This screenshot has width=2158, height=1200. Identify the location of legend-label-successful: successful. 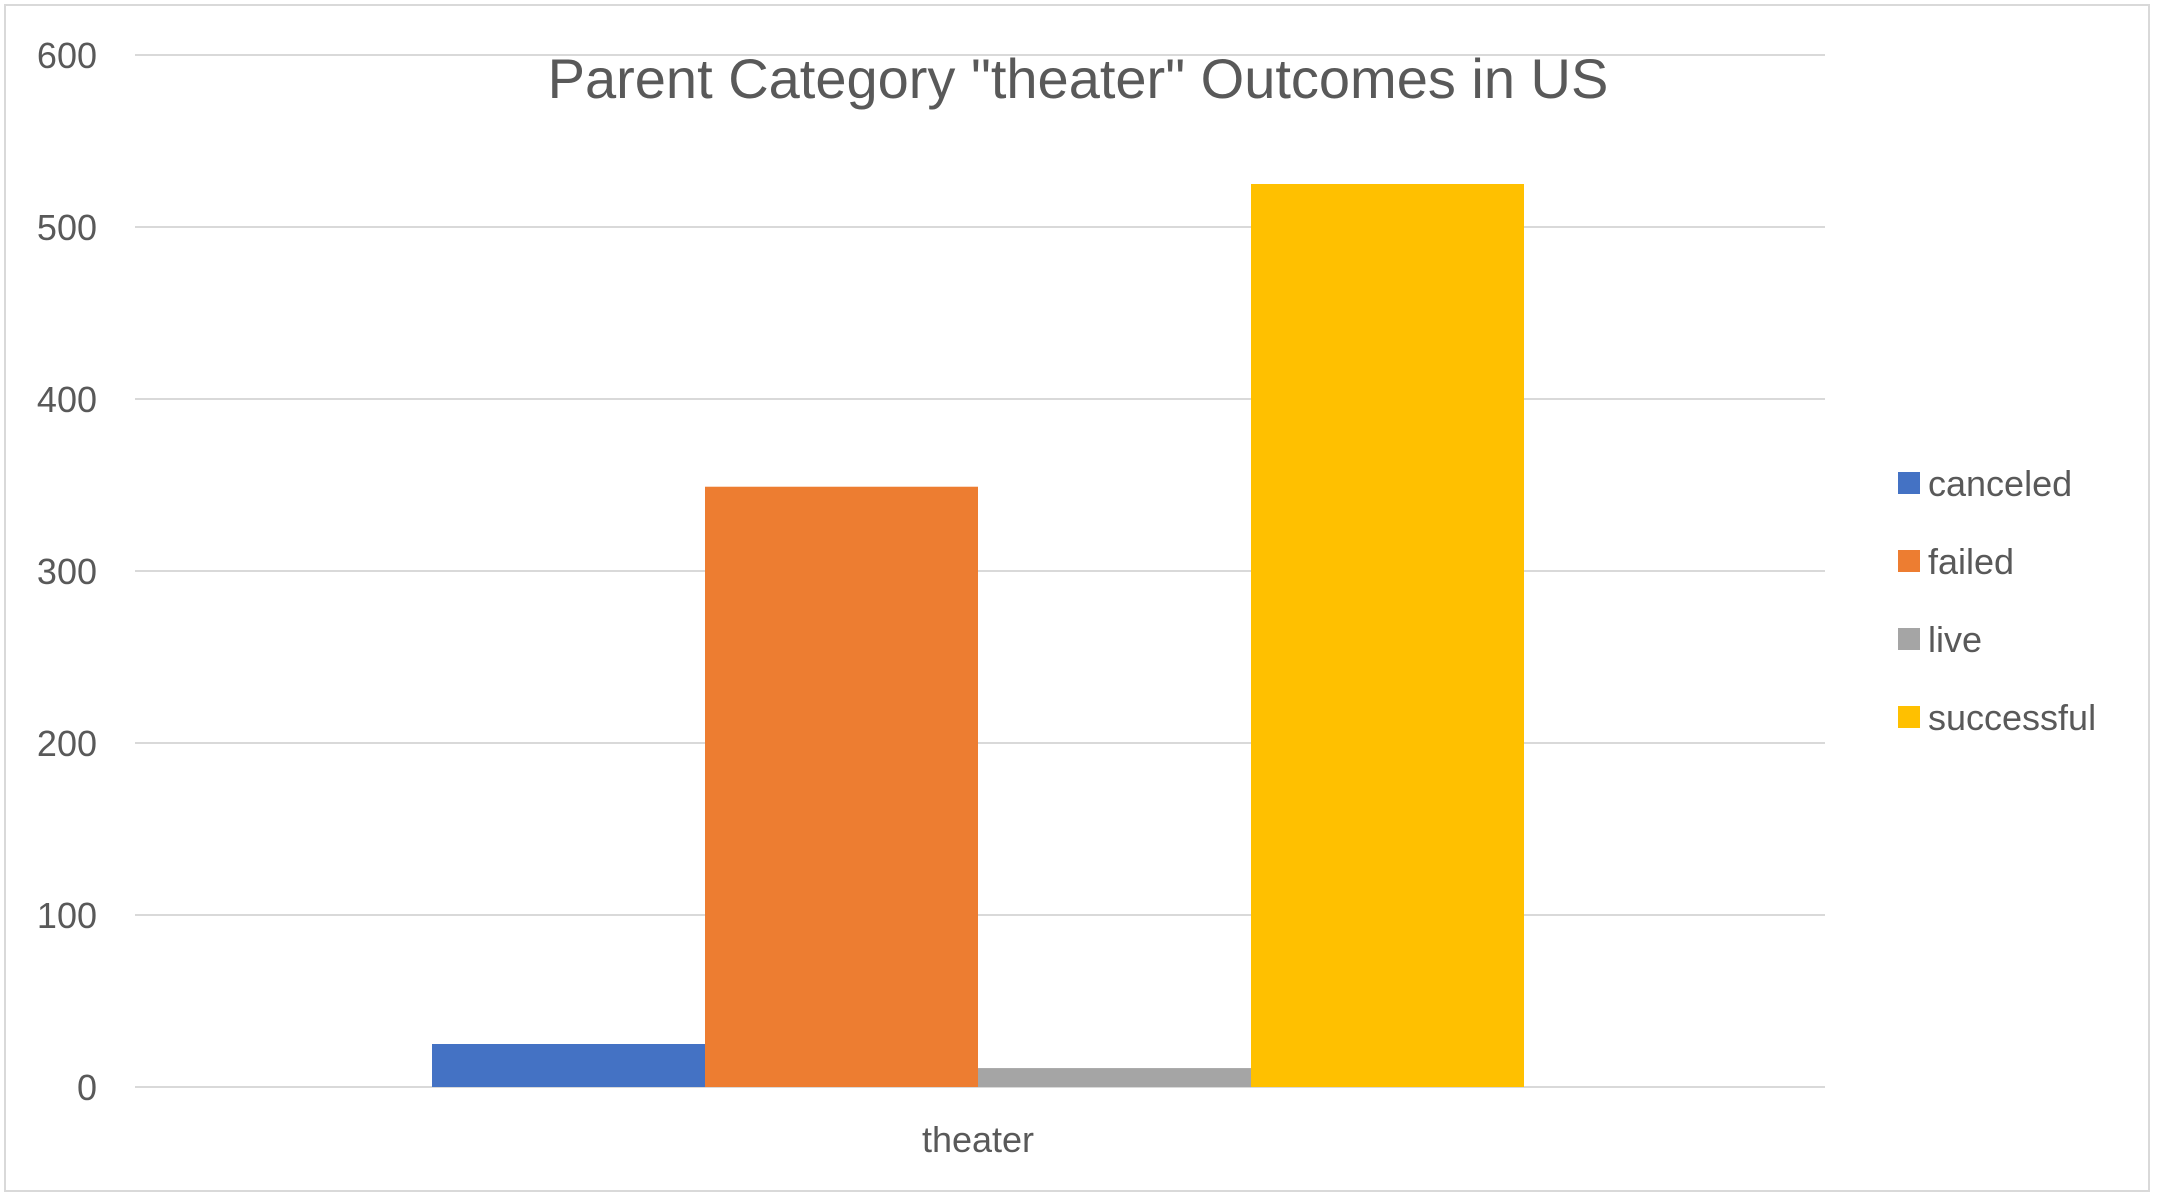
(2012, 717).